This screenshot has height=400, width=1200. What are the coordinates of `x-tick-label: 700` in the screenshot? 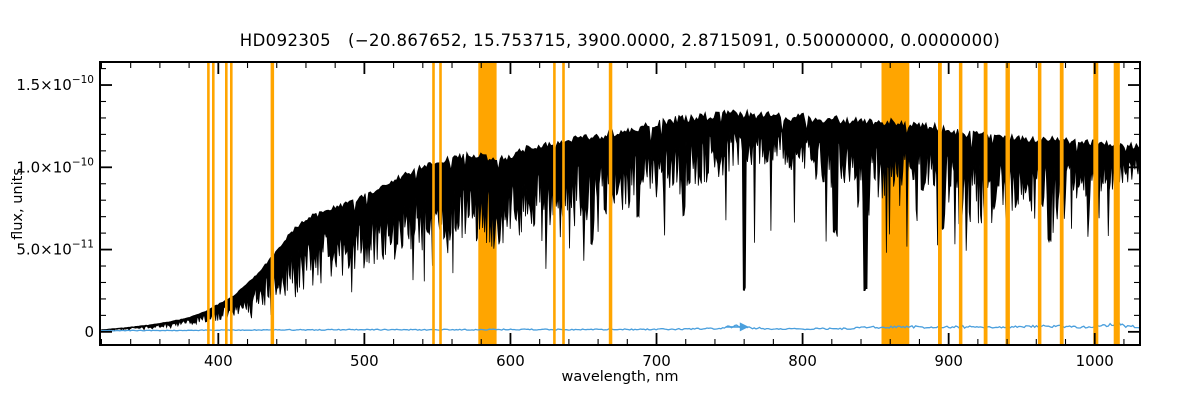 It's located at (656, 361).